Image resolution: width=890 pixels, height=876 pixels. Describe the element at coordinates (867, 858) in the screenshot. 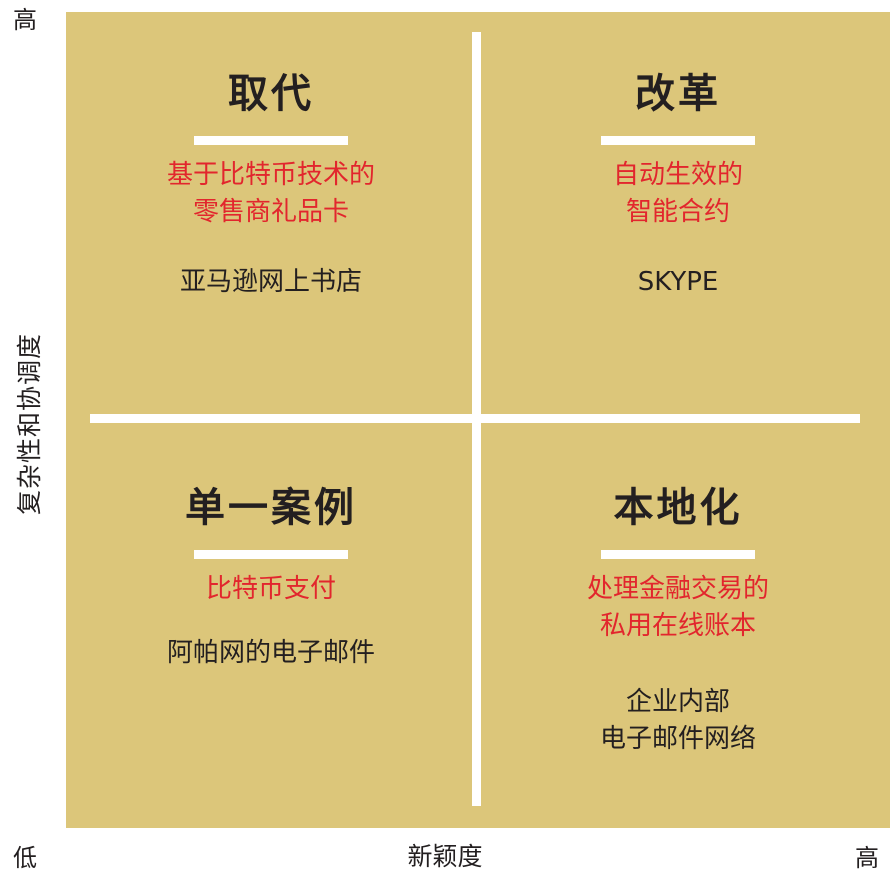

I see `x-axis-high-label: 高` at that location.